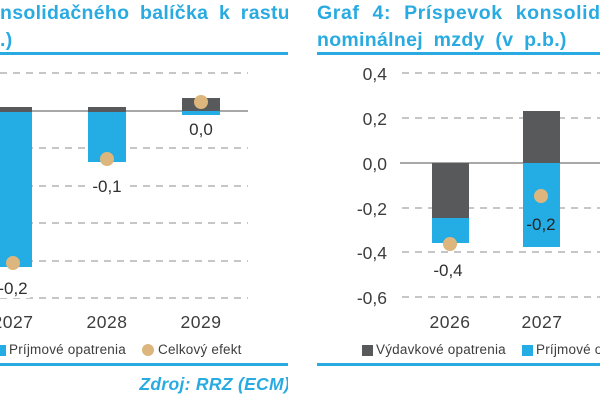 The image size is (600, 400). I want to click on chart-title-line1: nsolidačného balíčka k rastu, so click(144, 13).